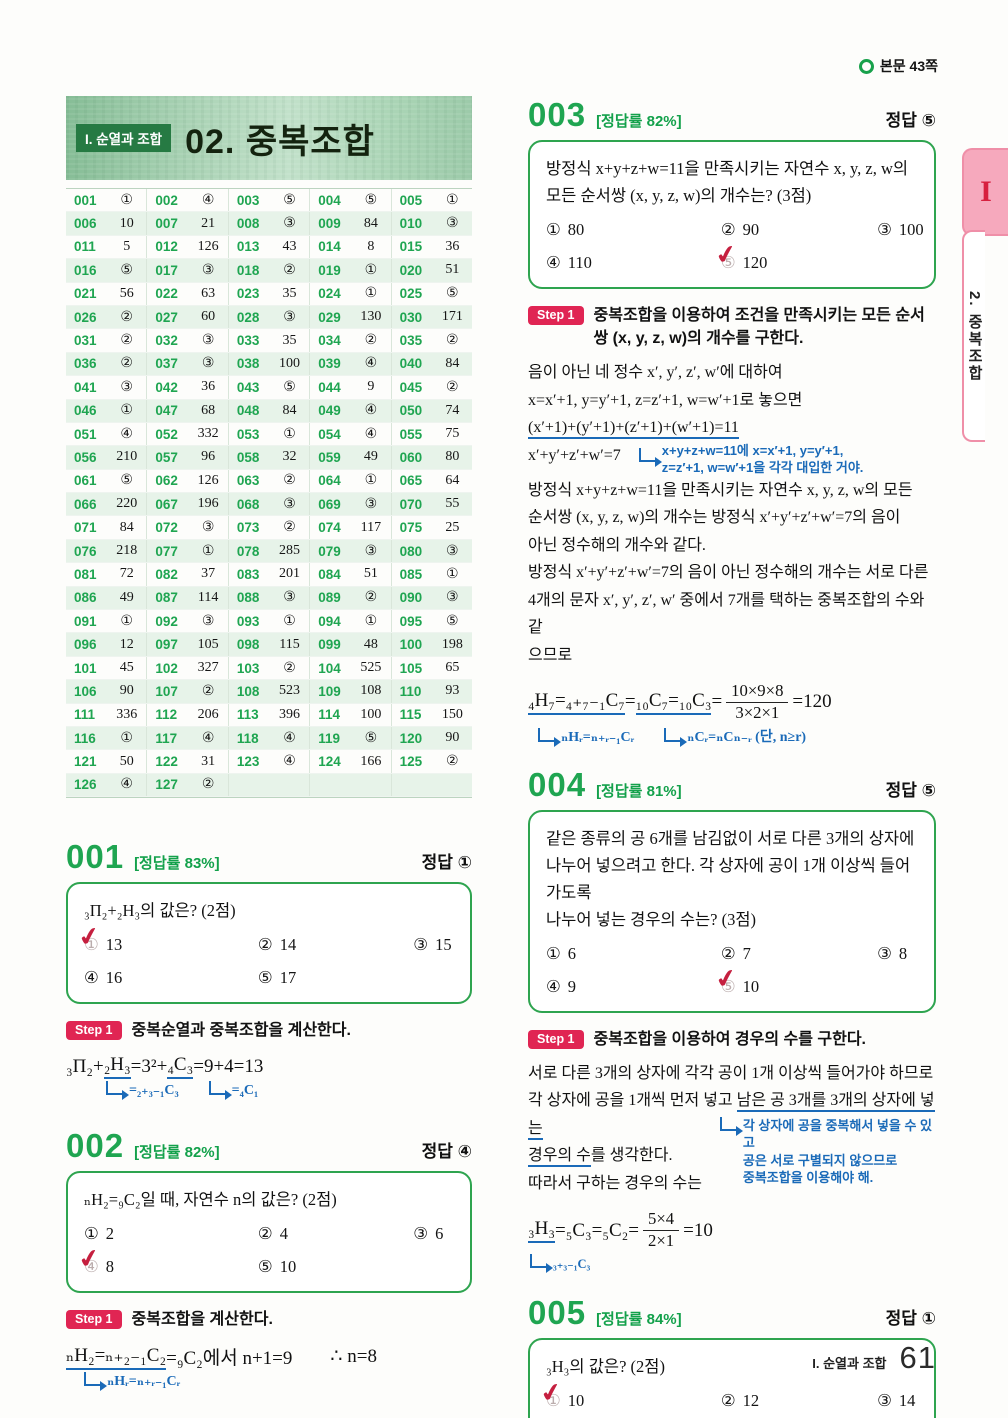  I want to click on option-marker: ⑤, so click(728, 262).